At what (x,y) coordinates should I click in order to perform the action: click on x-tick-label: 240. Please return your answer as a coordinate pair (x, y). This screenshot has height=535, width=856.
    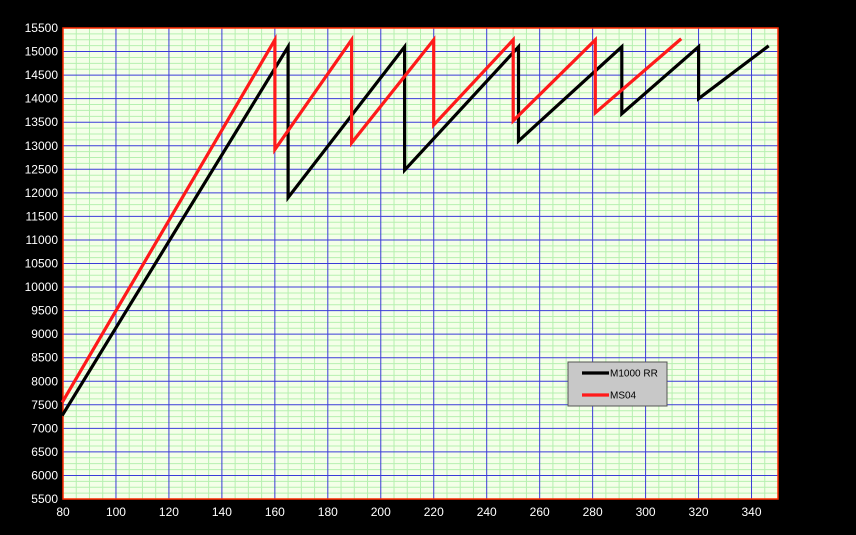
    Looking at the image, I should click on (487, 512).